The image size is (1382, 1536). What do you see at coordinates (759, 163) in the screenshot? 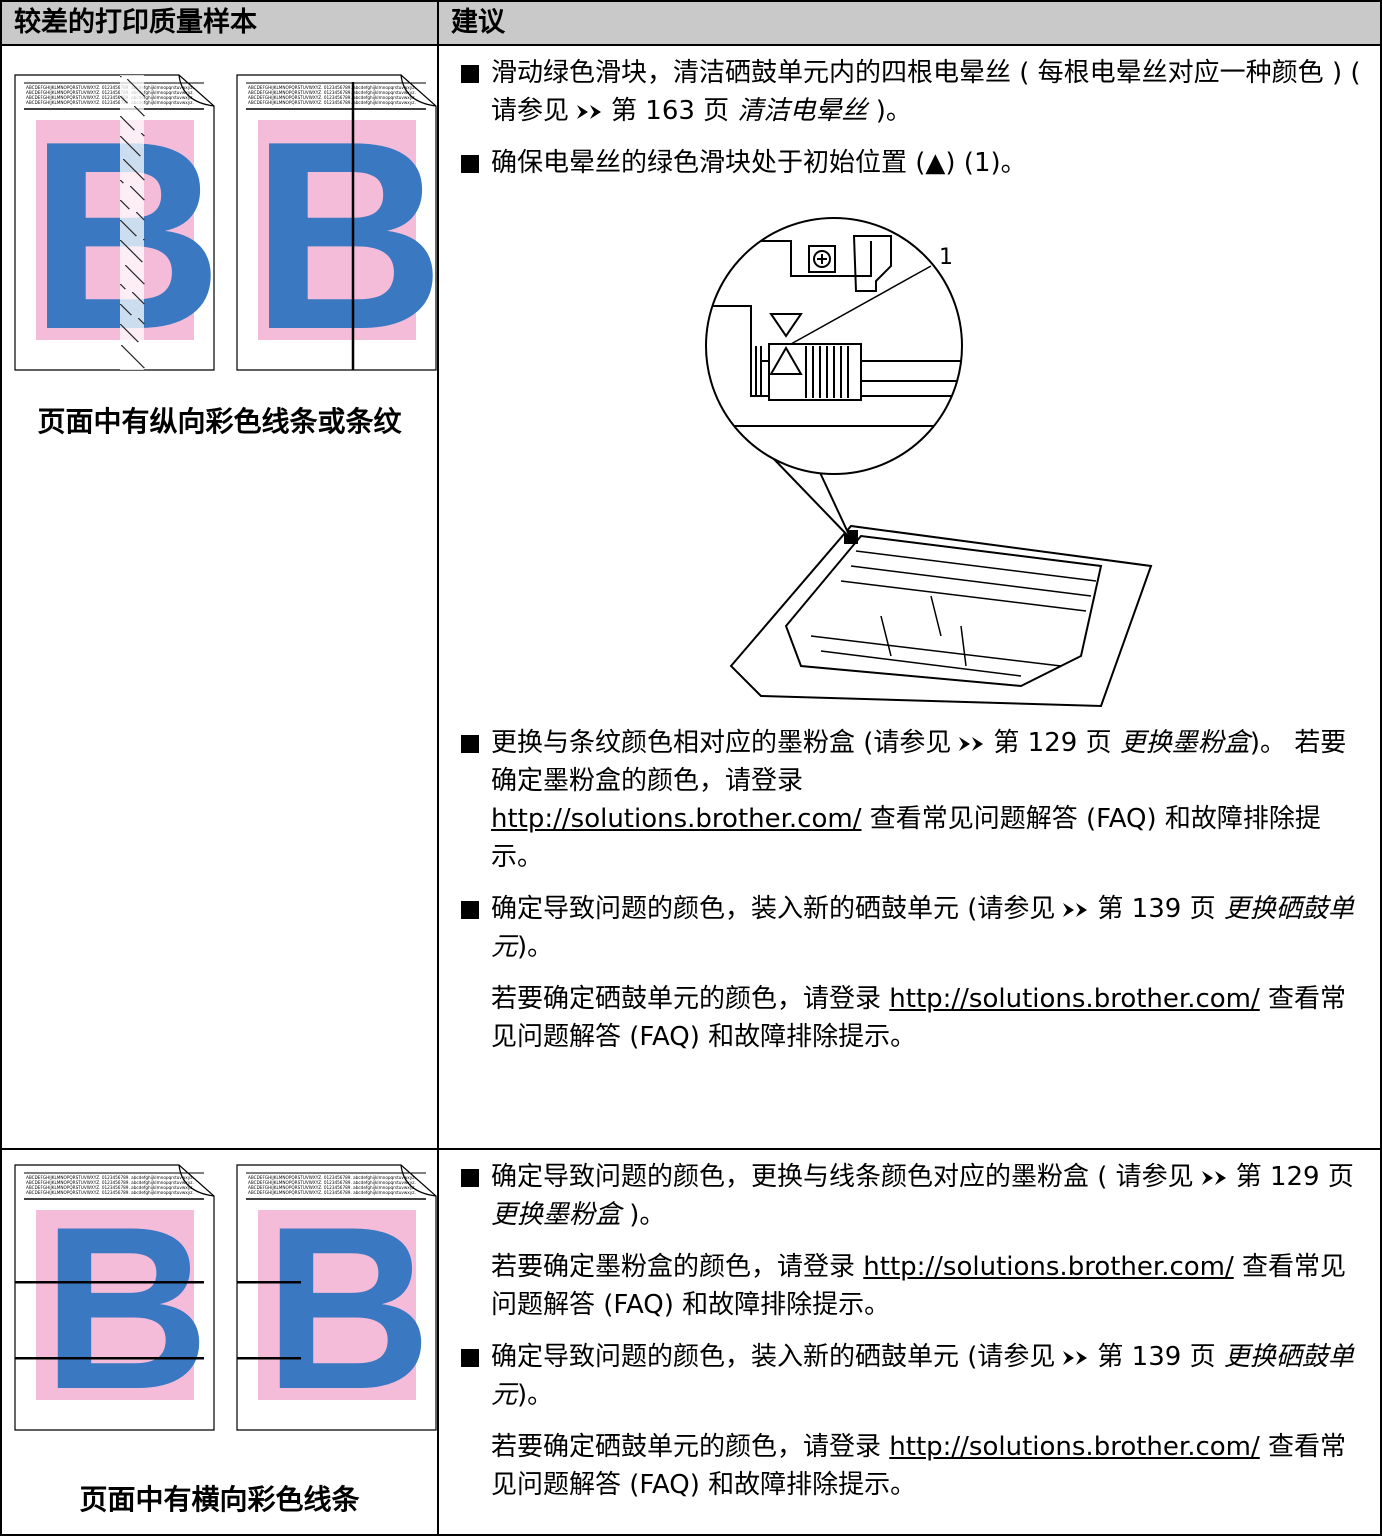
I see `text: 确保电晕丝的绿色滑块处于初始位置 (▲) (1)。` at bounding box center [759, 163].